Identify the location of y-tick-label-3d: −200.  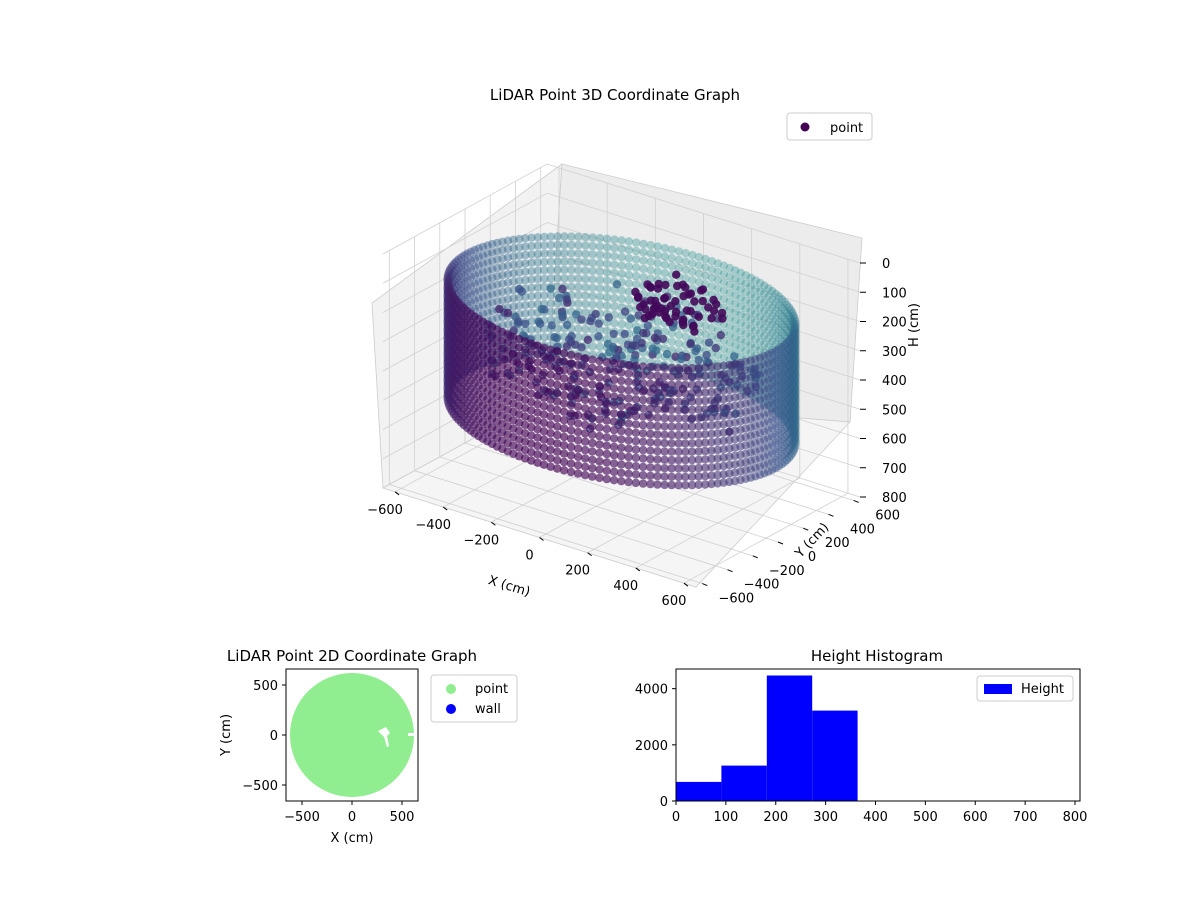
(787, 571).